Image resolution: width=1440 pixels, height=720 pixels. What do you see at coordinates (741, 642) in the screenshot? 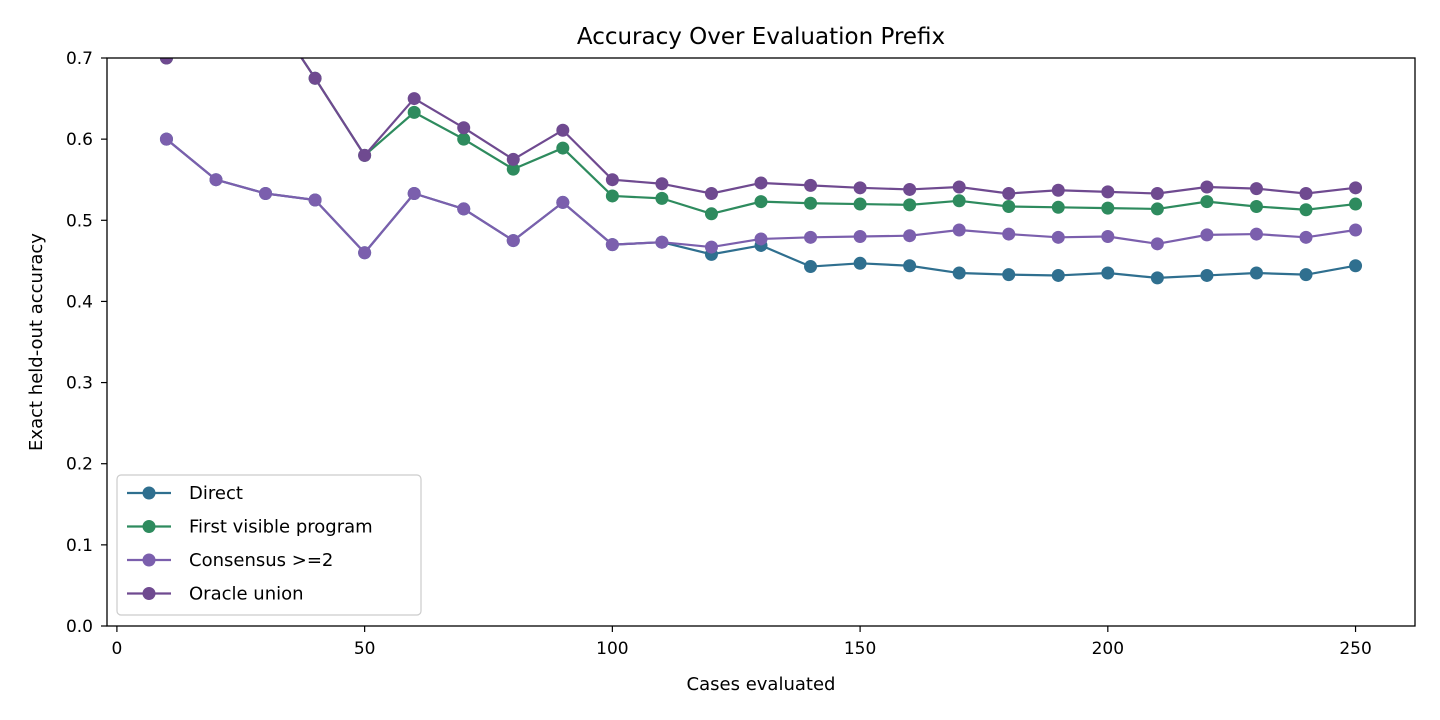
I see `x-axis: 0 50 100 150 200 250` at bounding box center [741, 642].